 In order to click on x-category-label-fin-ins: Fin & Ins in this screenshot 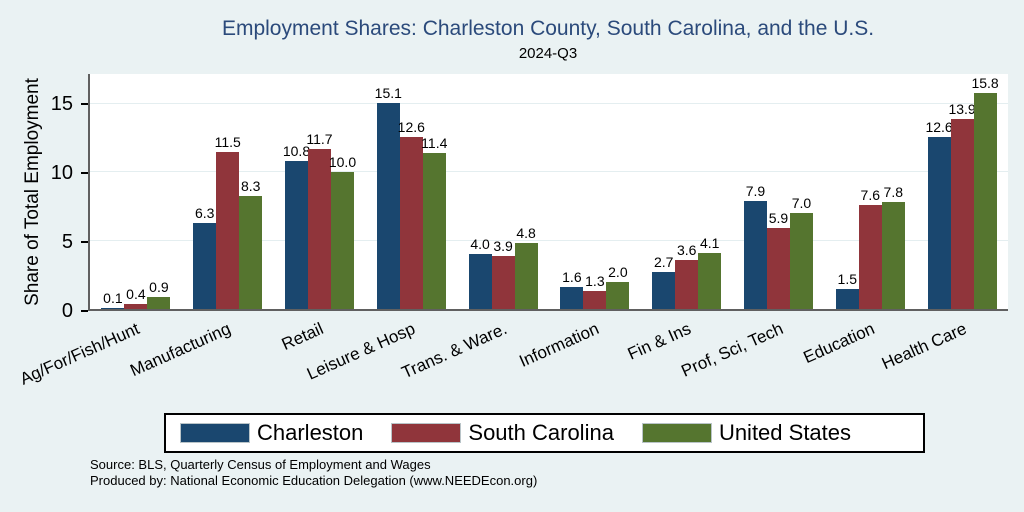, I will do `click(659, 341)`.